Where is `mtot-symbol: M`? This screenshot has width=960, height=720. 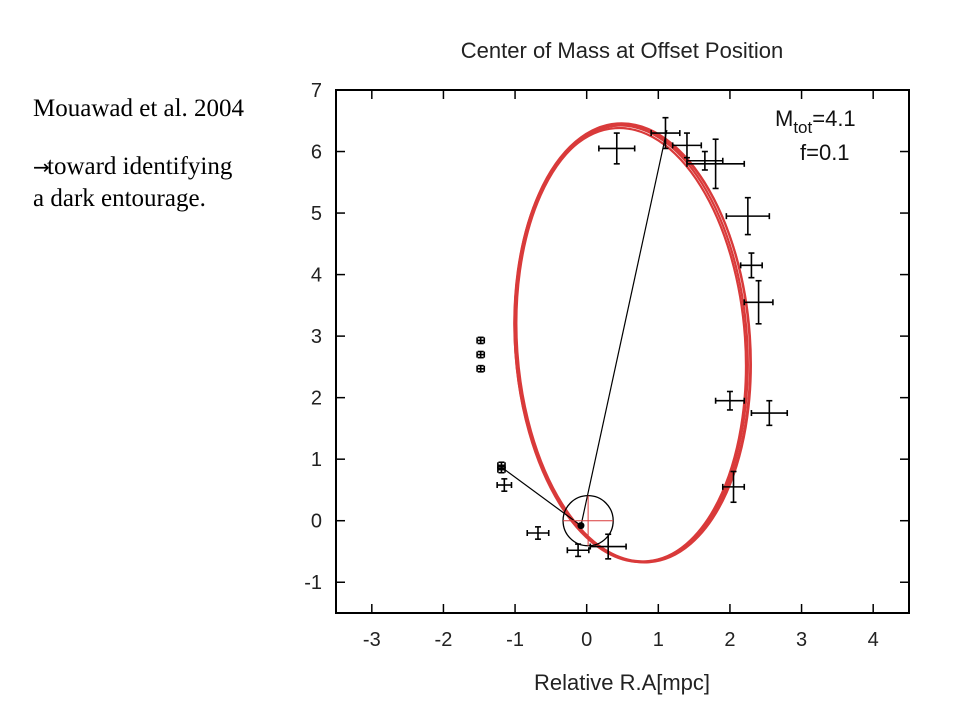
mtot-symbol: M is located at coordinates (784, 118).